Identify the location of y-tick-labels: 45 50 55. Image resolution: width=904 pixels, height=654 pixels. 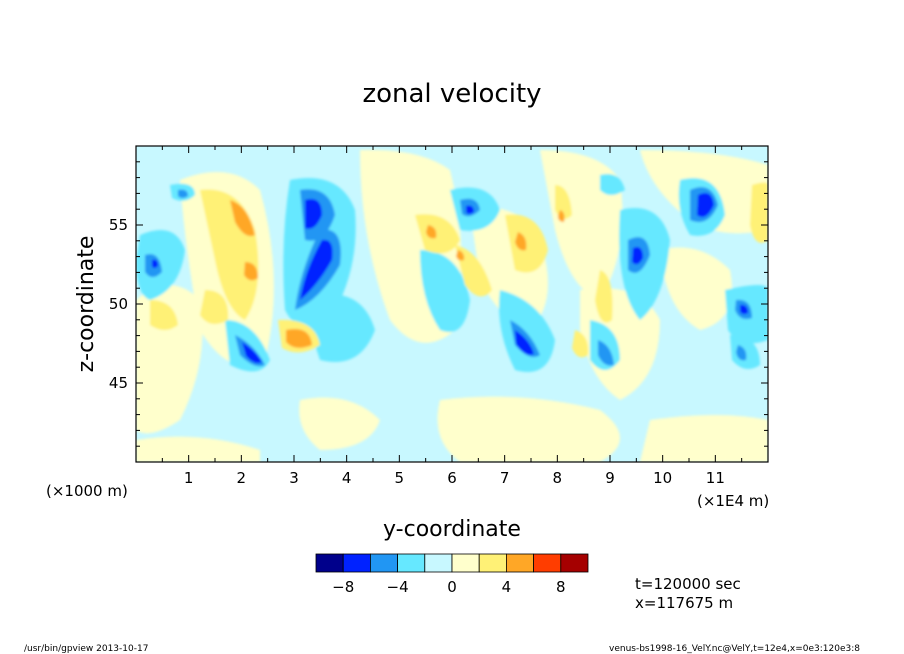
(118, 304).